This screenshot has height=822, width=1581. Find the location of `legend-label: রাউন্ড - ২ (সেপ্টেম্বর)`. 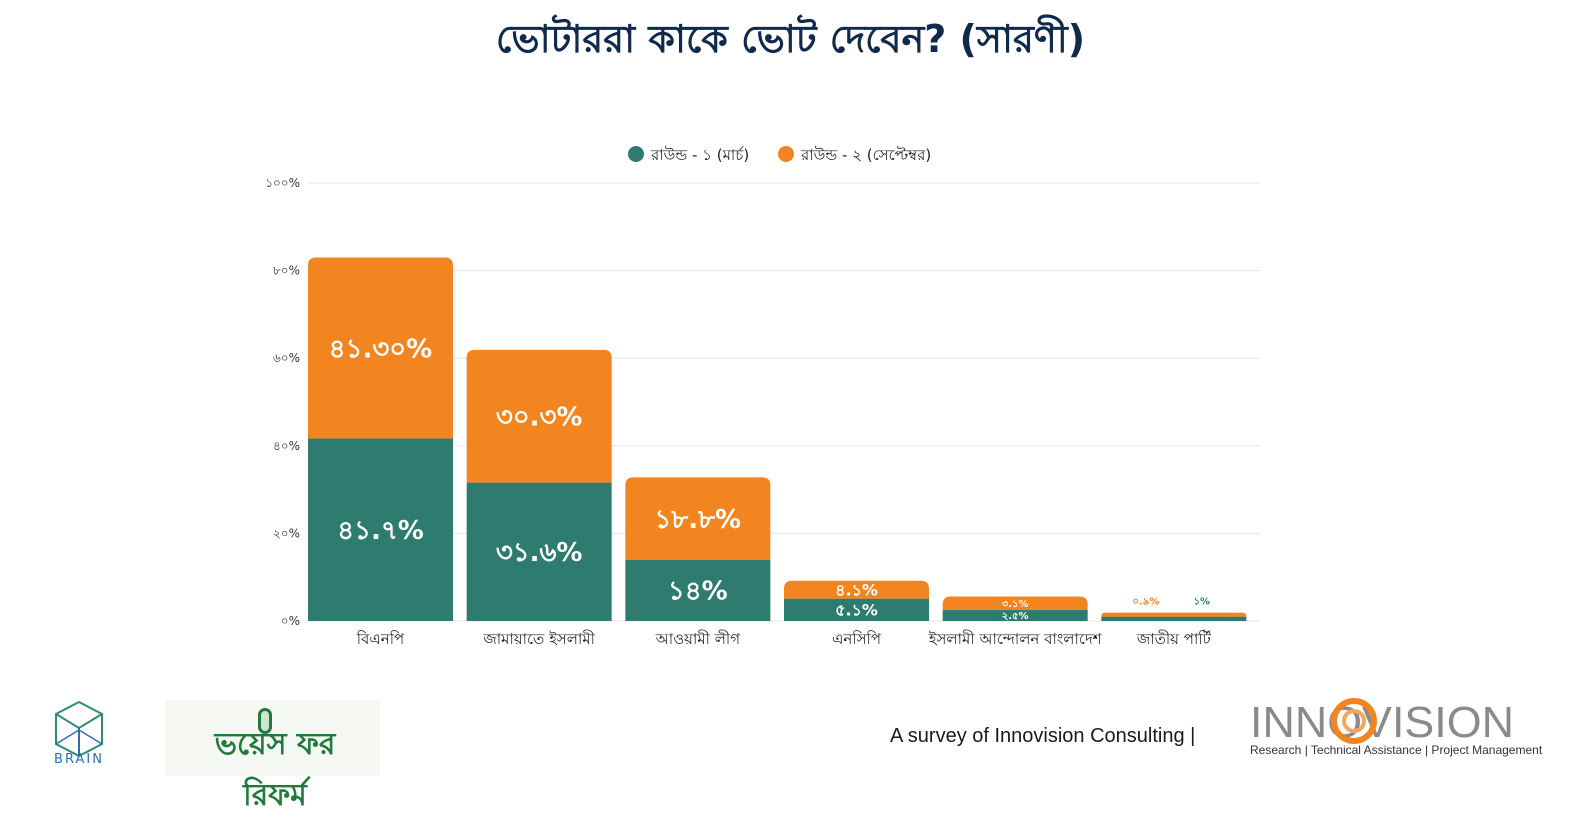

legend-label: রাউন্ড - ২ (সেপ্টেম্বর) is located at coordinates (865, 155).